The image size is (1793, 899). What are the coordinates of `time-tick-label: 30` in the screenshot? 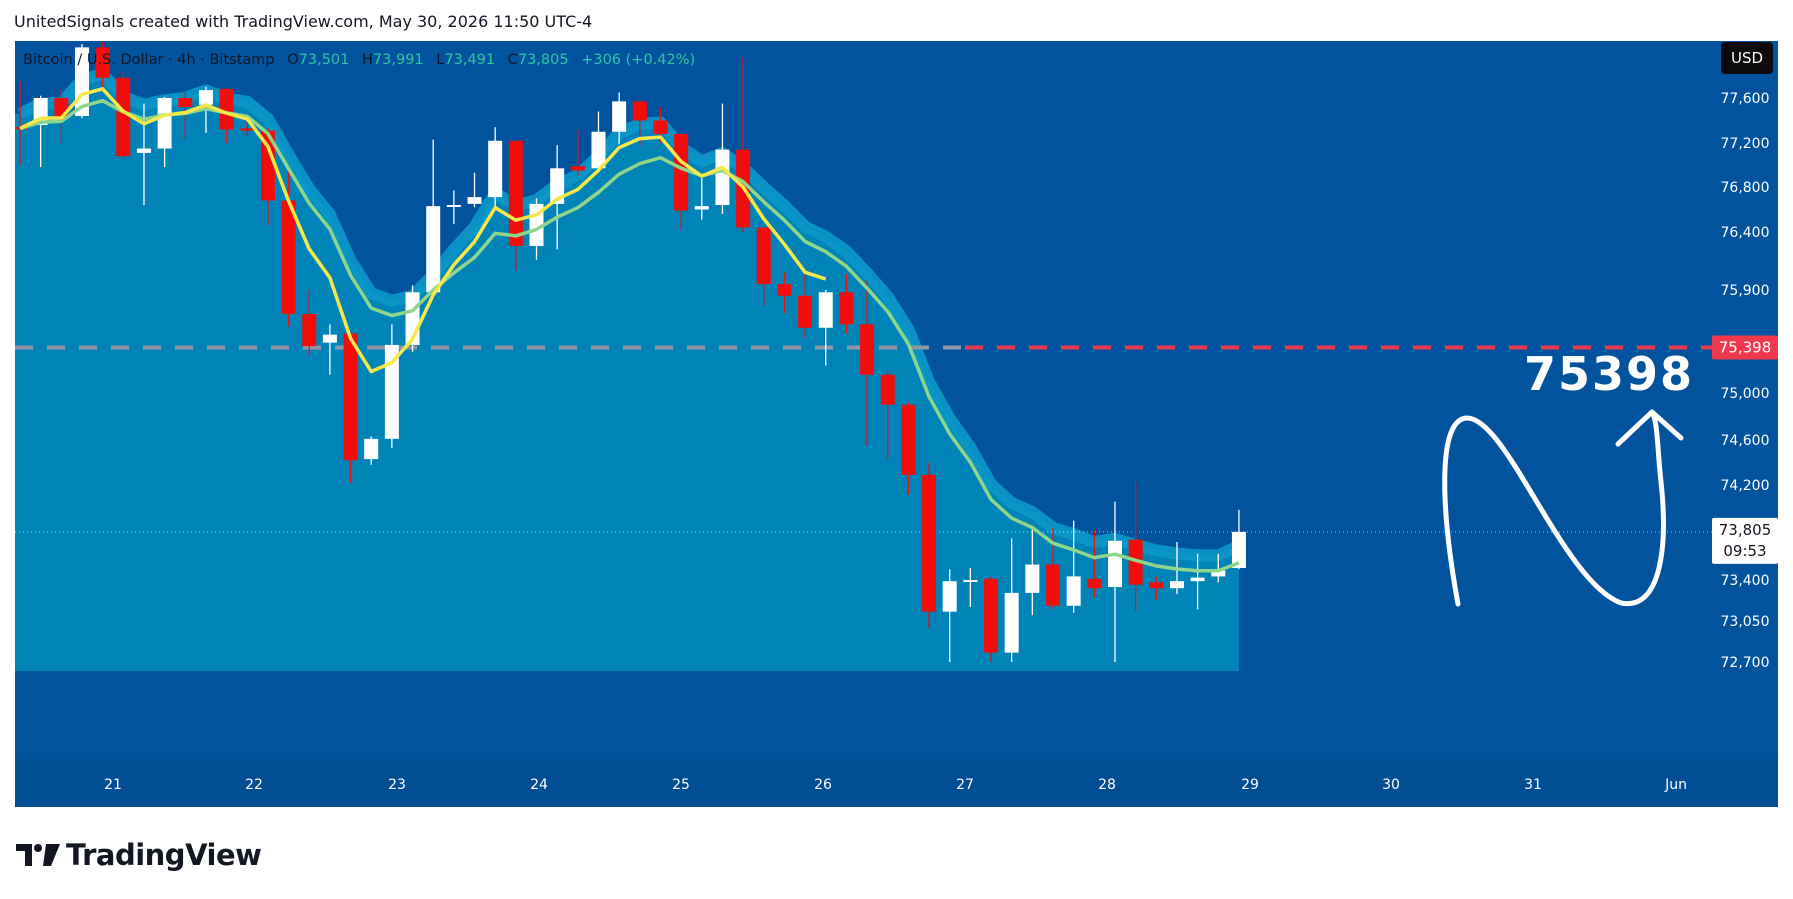 It's located at (1391, 785).